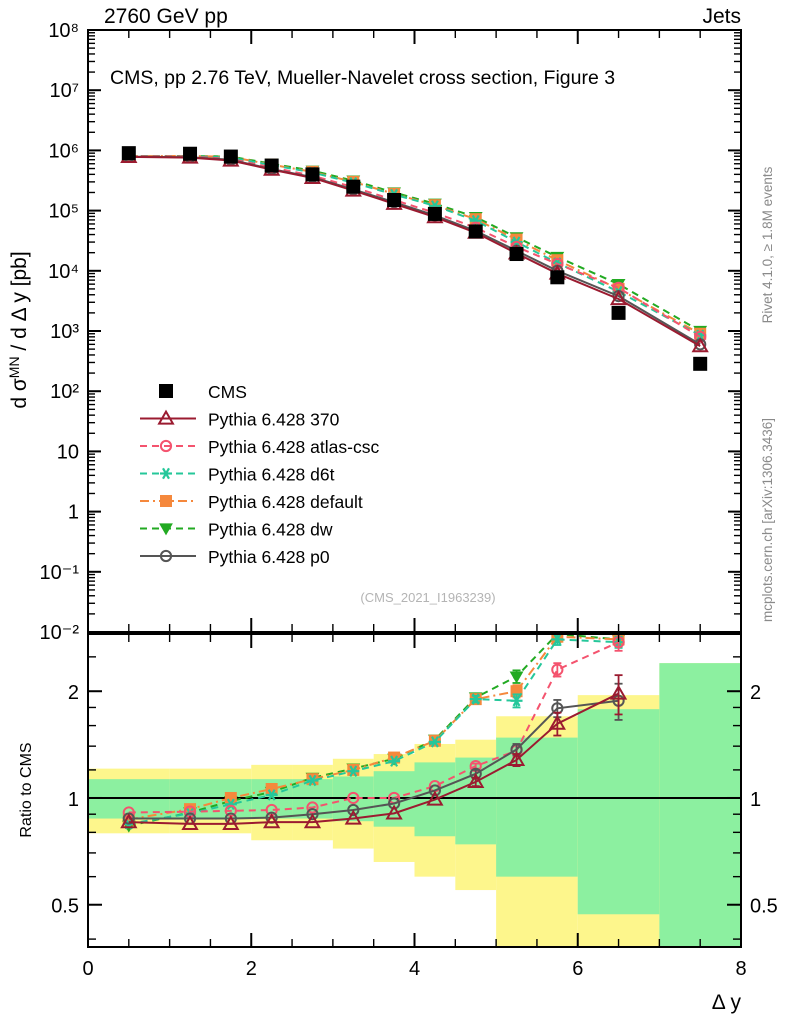  I want to click on legend-item-pythia-6-428-default: Pythia 6.428 default, so click(251, 502).